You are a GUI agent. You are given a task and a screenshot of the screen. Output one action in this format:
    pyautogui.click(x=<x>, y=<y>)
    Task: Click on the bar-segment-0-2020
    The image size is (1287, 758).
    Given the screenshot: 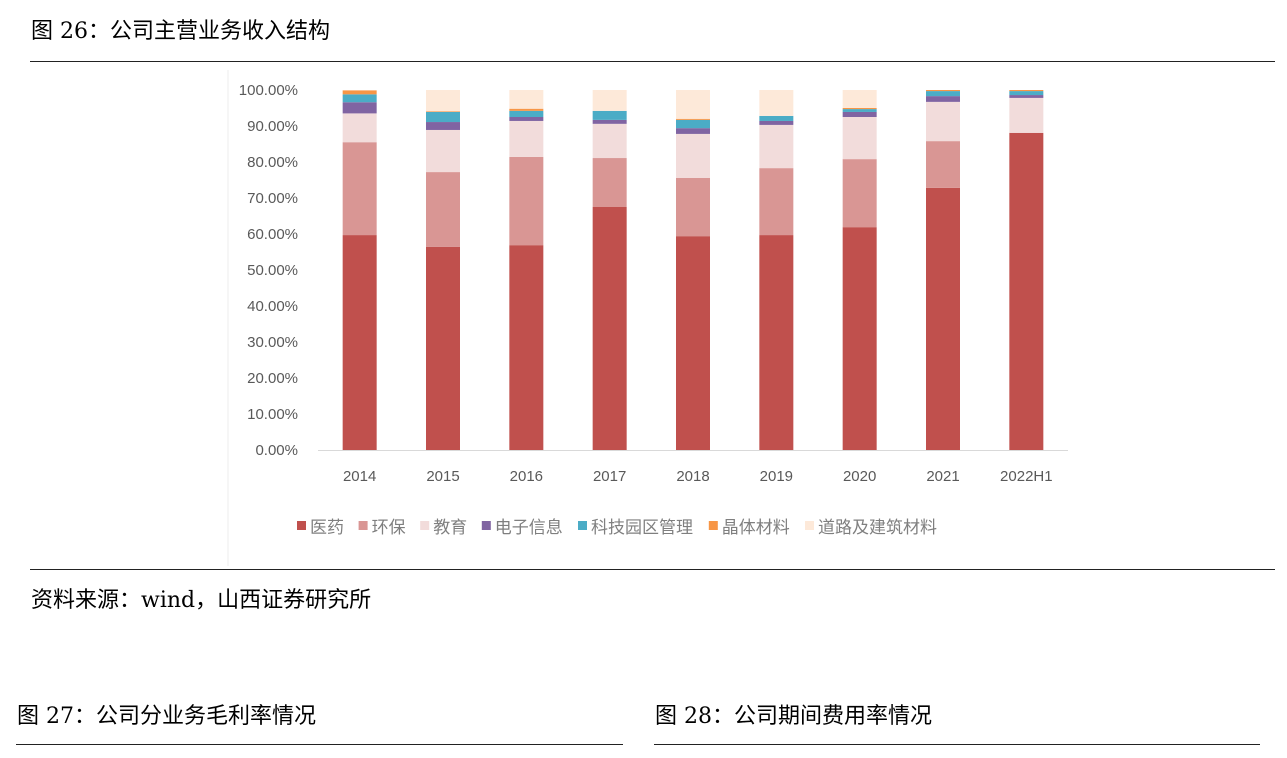 What is the action you would take?
    pyautogui.click(x=859, y=338)
    